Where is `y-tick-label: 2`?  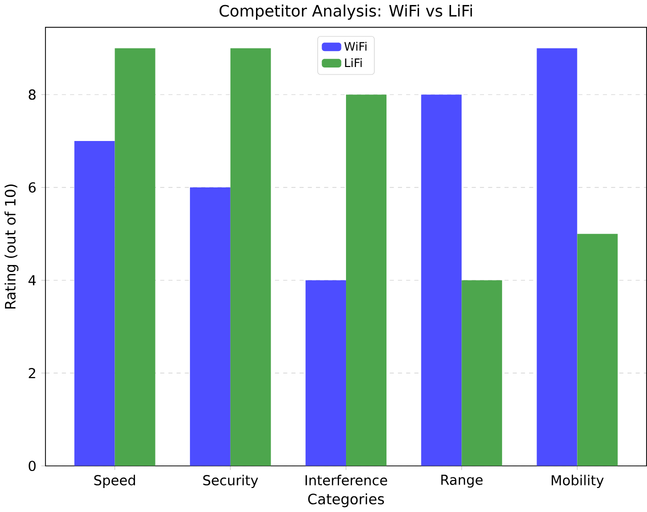 y-tick-label: 2 is located at coordinates (32, 373).